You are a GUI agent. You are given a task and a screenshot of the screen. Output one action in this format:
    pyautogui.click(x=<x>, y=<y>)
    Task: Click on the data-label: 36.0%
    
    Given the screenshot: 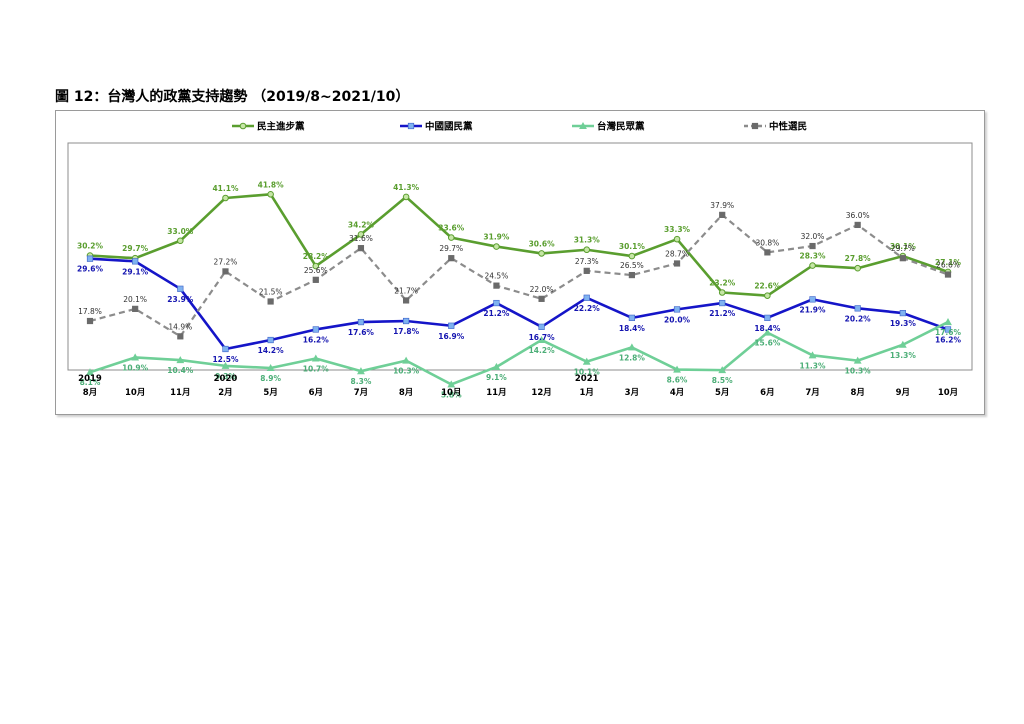 What is the action you would take?
    pyautogui.click(x=858, y=215)
    